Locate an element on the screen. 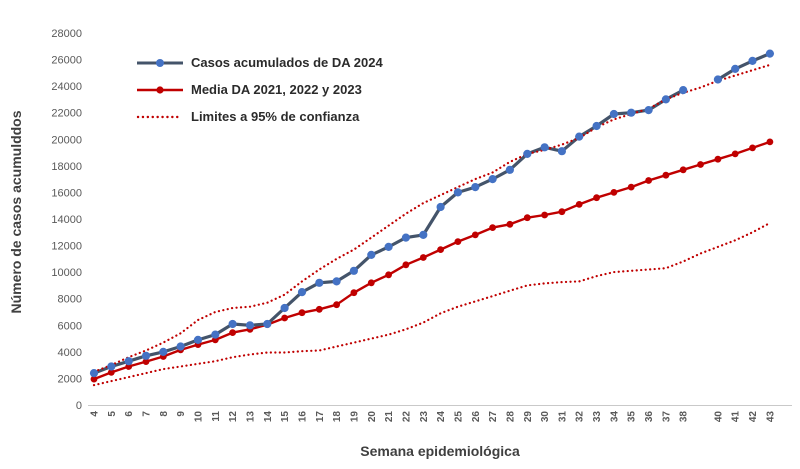 This screenshot has height=469, width=800. y-tick-label: 12000 is located at coordinates (66, 247).